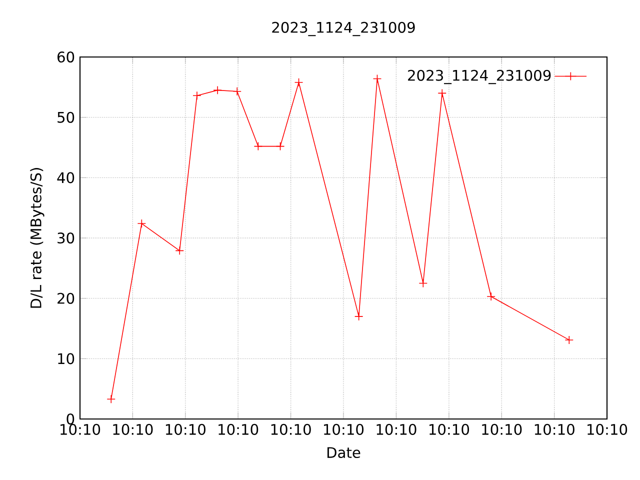  What do you see at coordinates (66, 358) in the screenshot?
I see `y-tick-label: 10` at bounding box center [66, 358].